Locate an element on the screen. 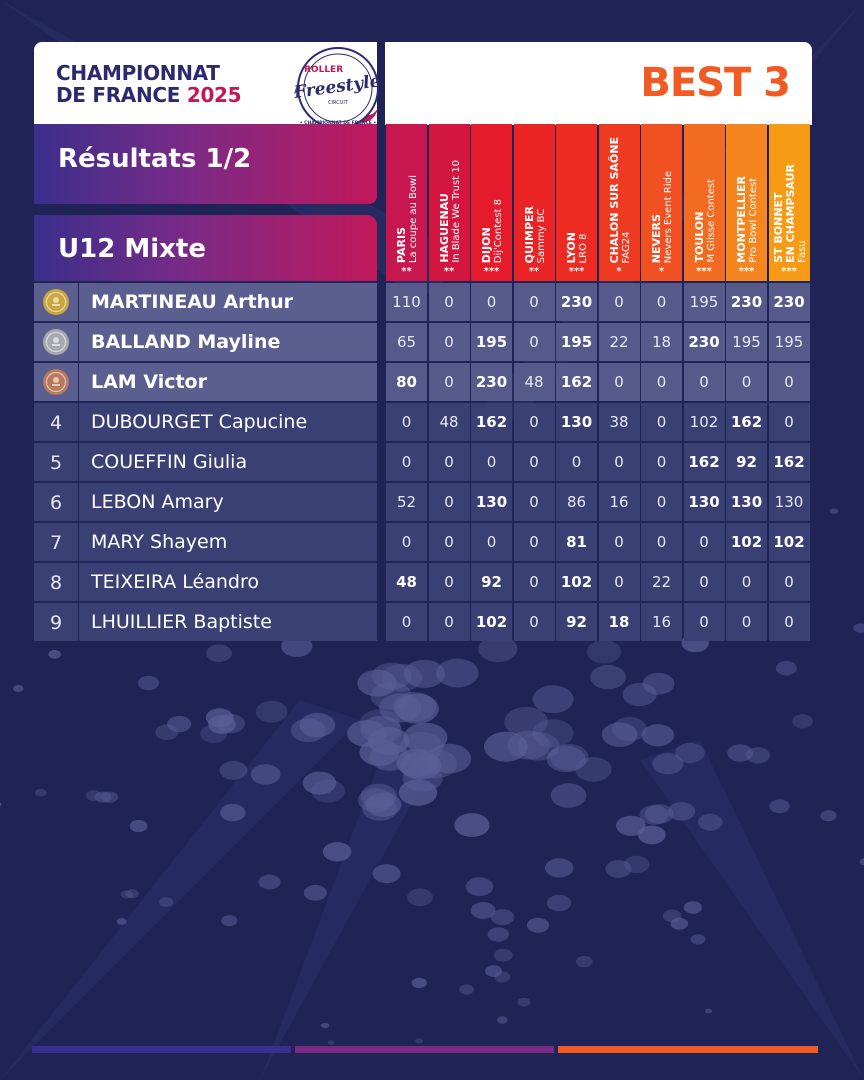  athlete-name-cell: DUBOURGET Capucine is located at coordinates (228, 422).